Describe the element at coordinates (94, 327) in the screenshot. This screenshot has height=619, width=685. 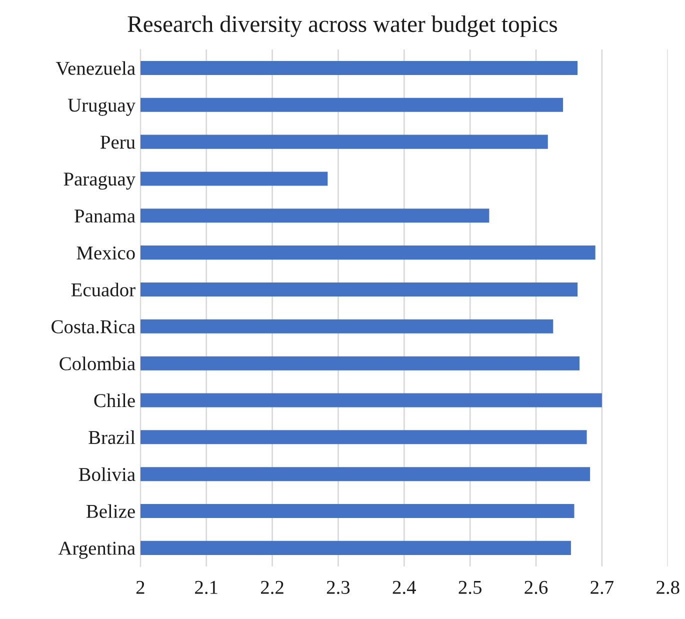
I see `y-tick-label: Costa.Rica` at that location.